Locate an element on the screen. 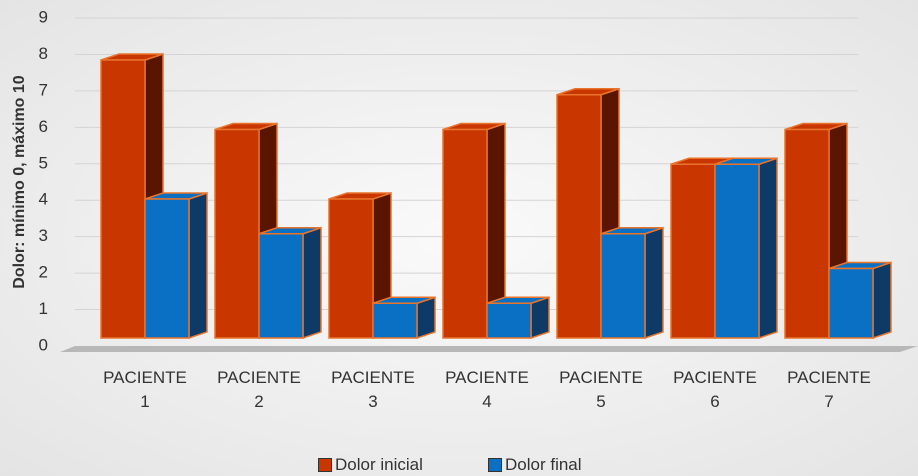 This screenshot has height=476, width=918. x-tick-label: PACIENTE 5 is located at coordinates (601, 389).